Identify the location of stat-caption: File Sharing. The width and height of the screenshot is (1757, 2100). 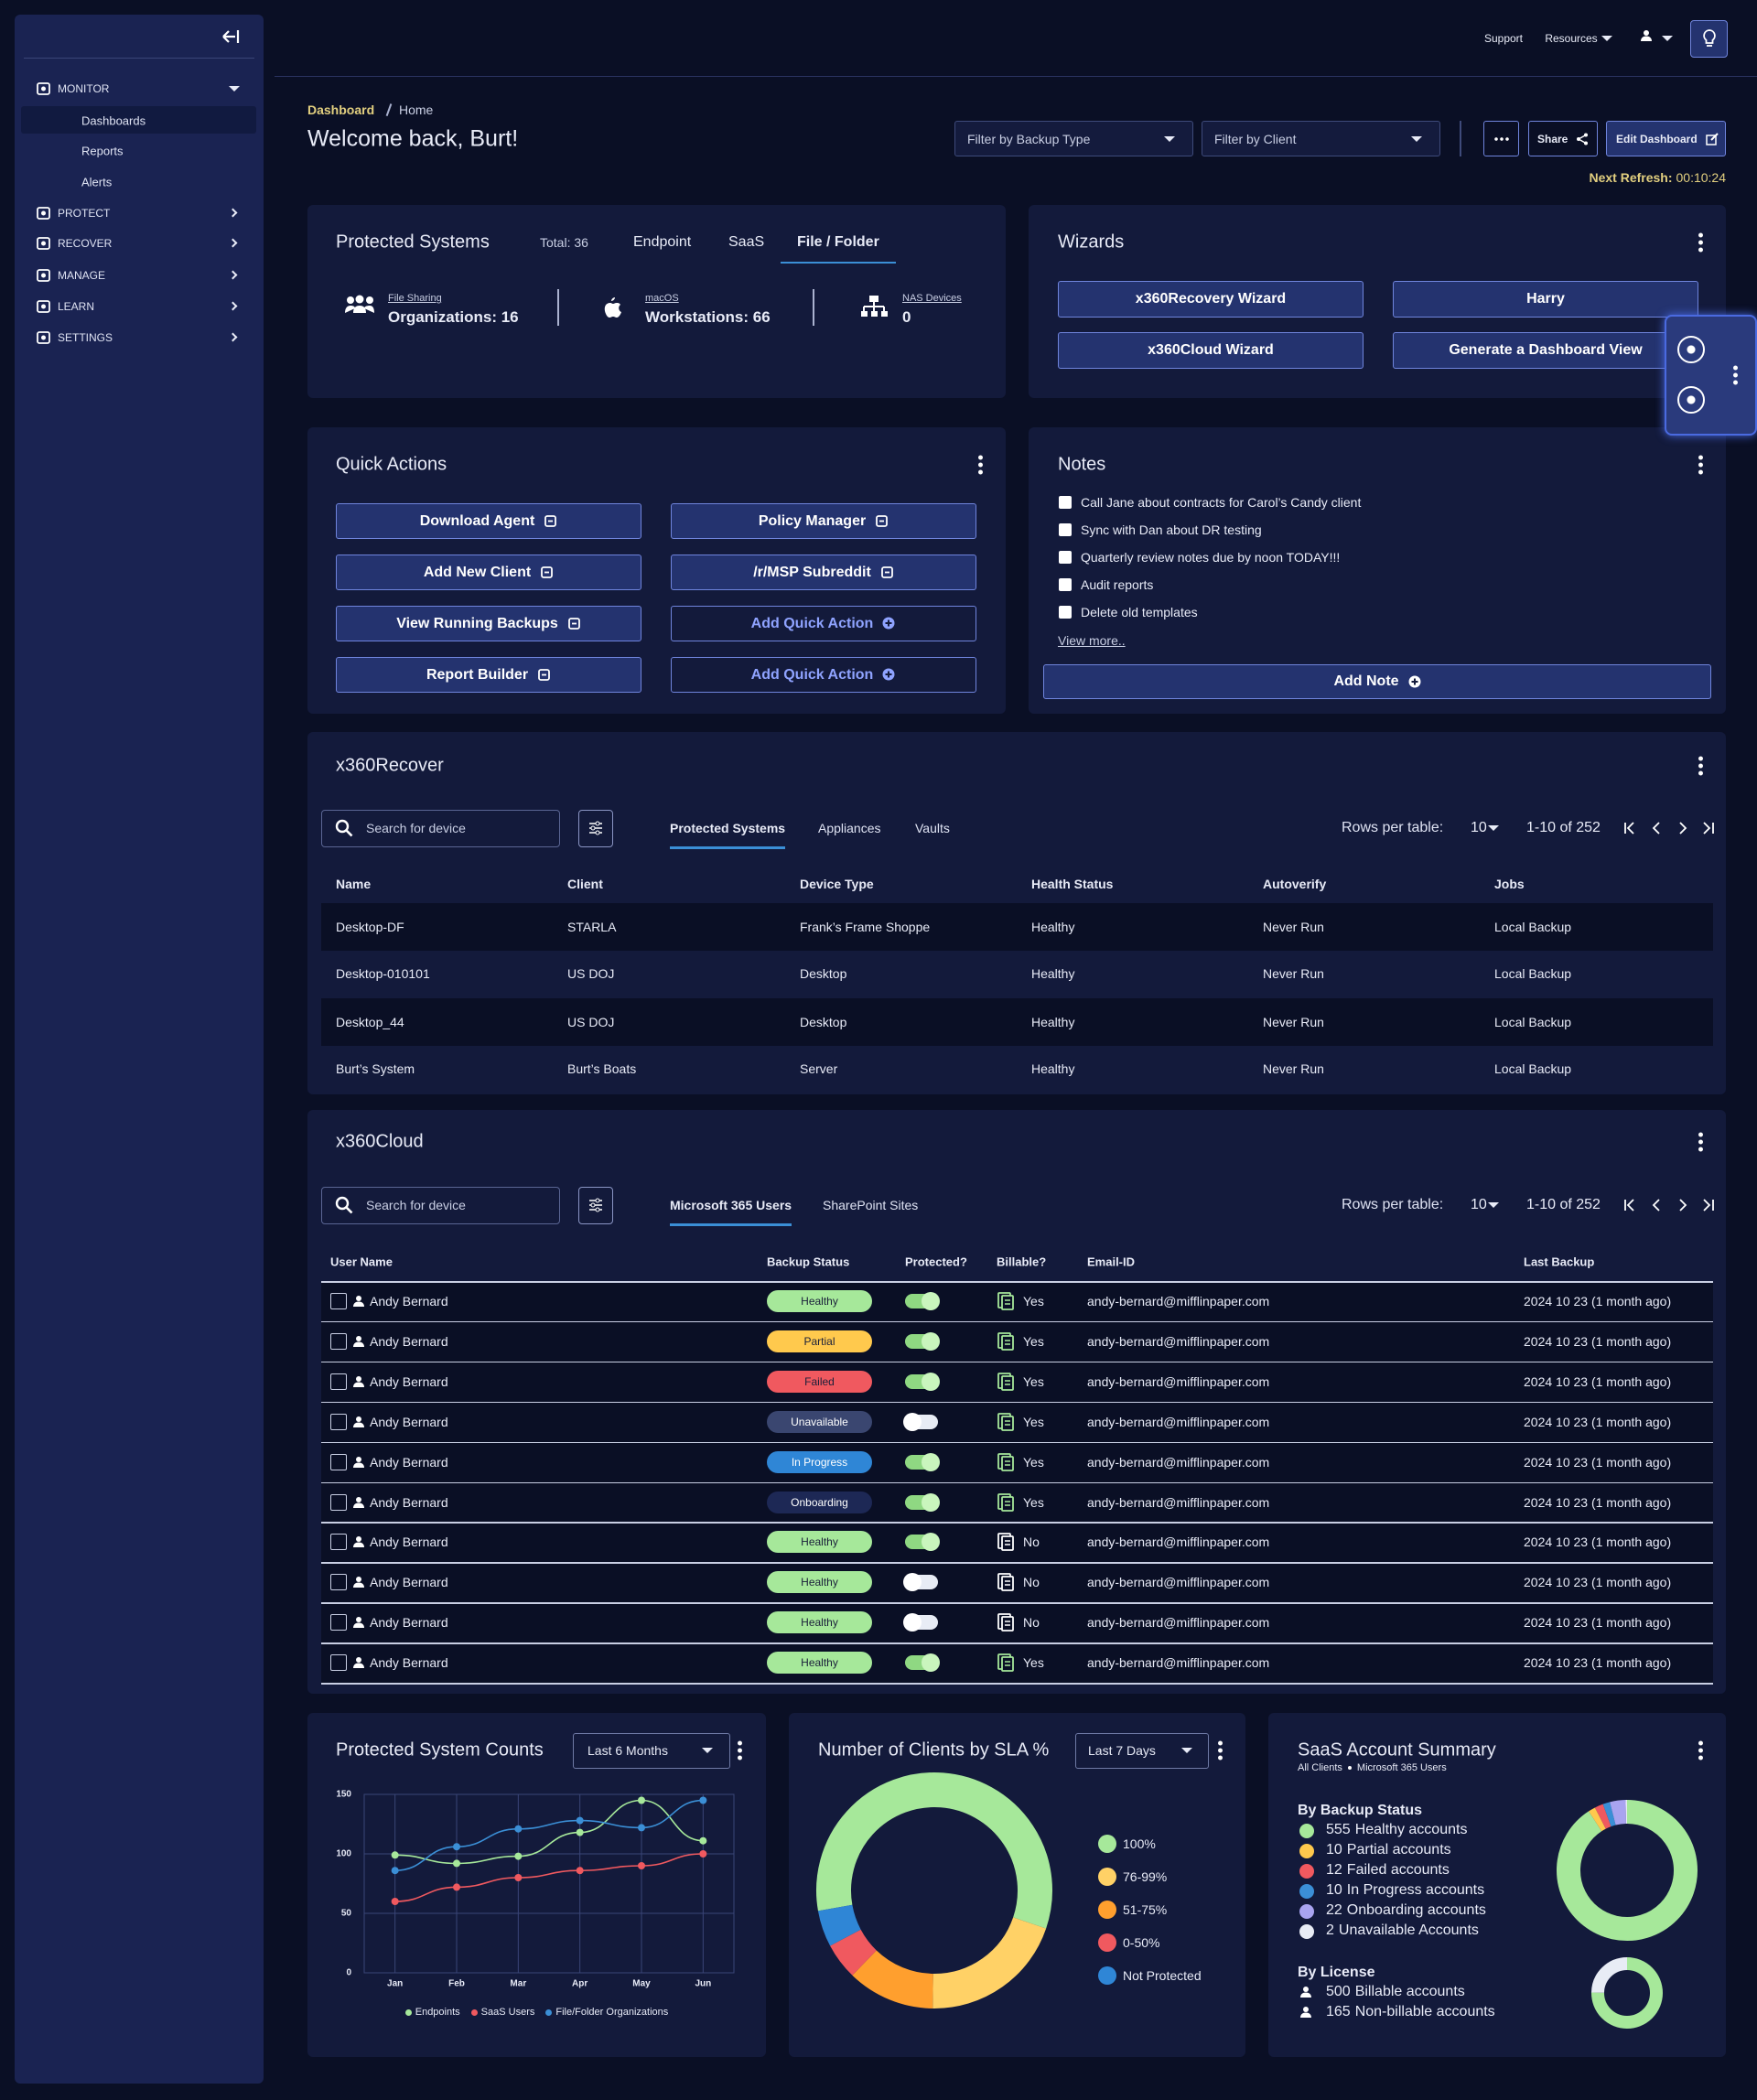
(415, 298).